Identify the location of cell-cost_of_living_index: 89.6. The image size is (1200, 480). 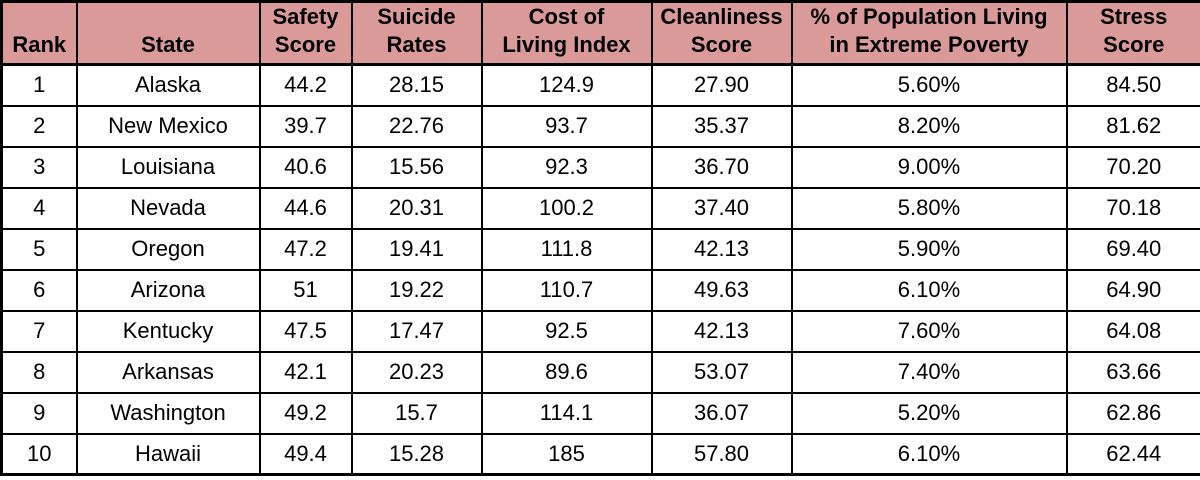
(566, 372).